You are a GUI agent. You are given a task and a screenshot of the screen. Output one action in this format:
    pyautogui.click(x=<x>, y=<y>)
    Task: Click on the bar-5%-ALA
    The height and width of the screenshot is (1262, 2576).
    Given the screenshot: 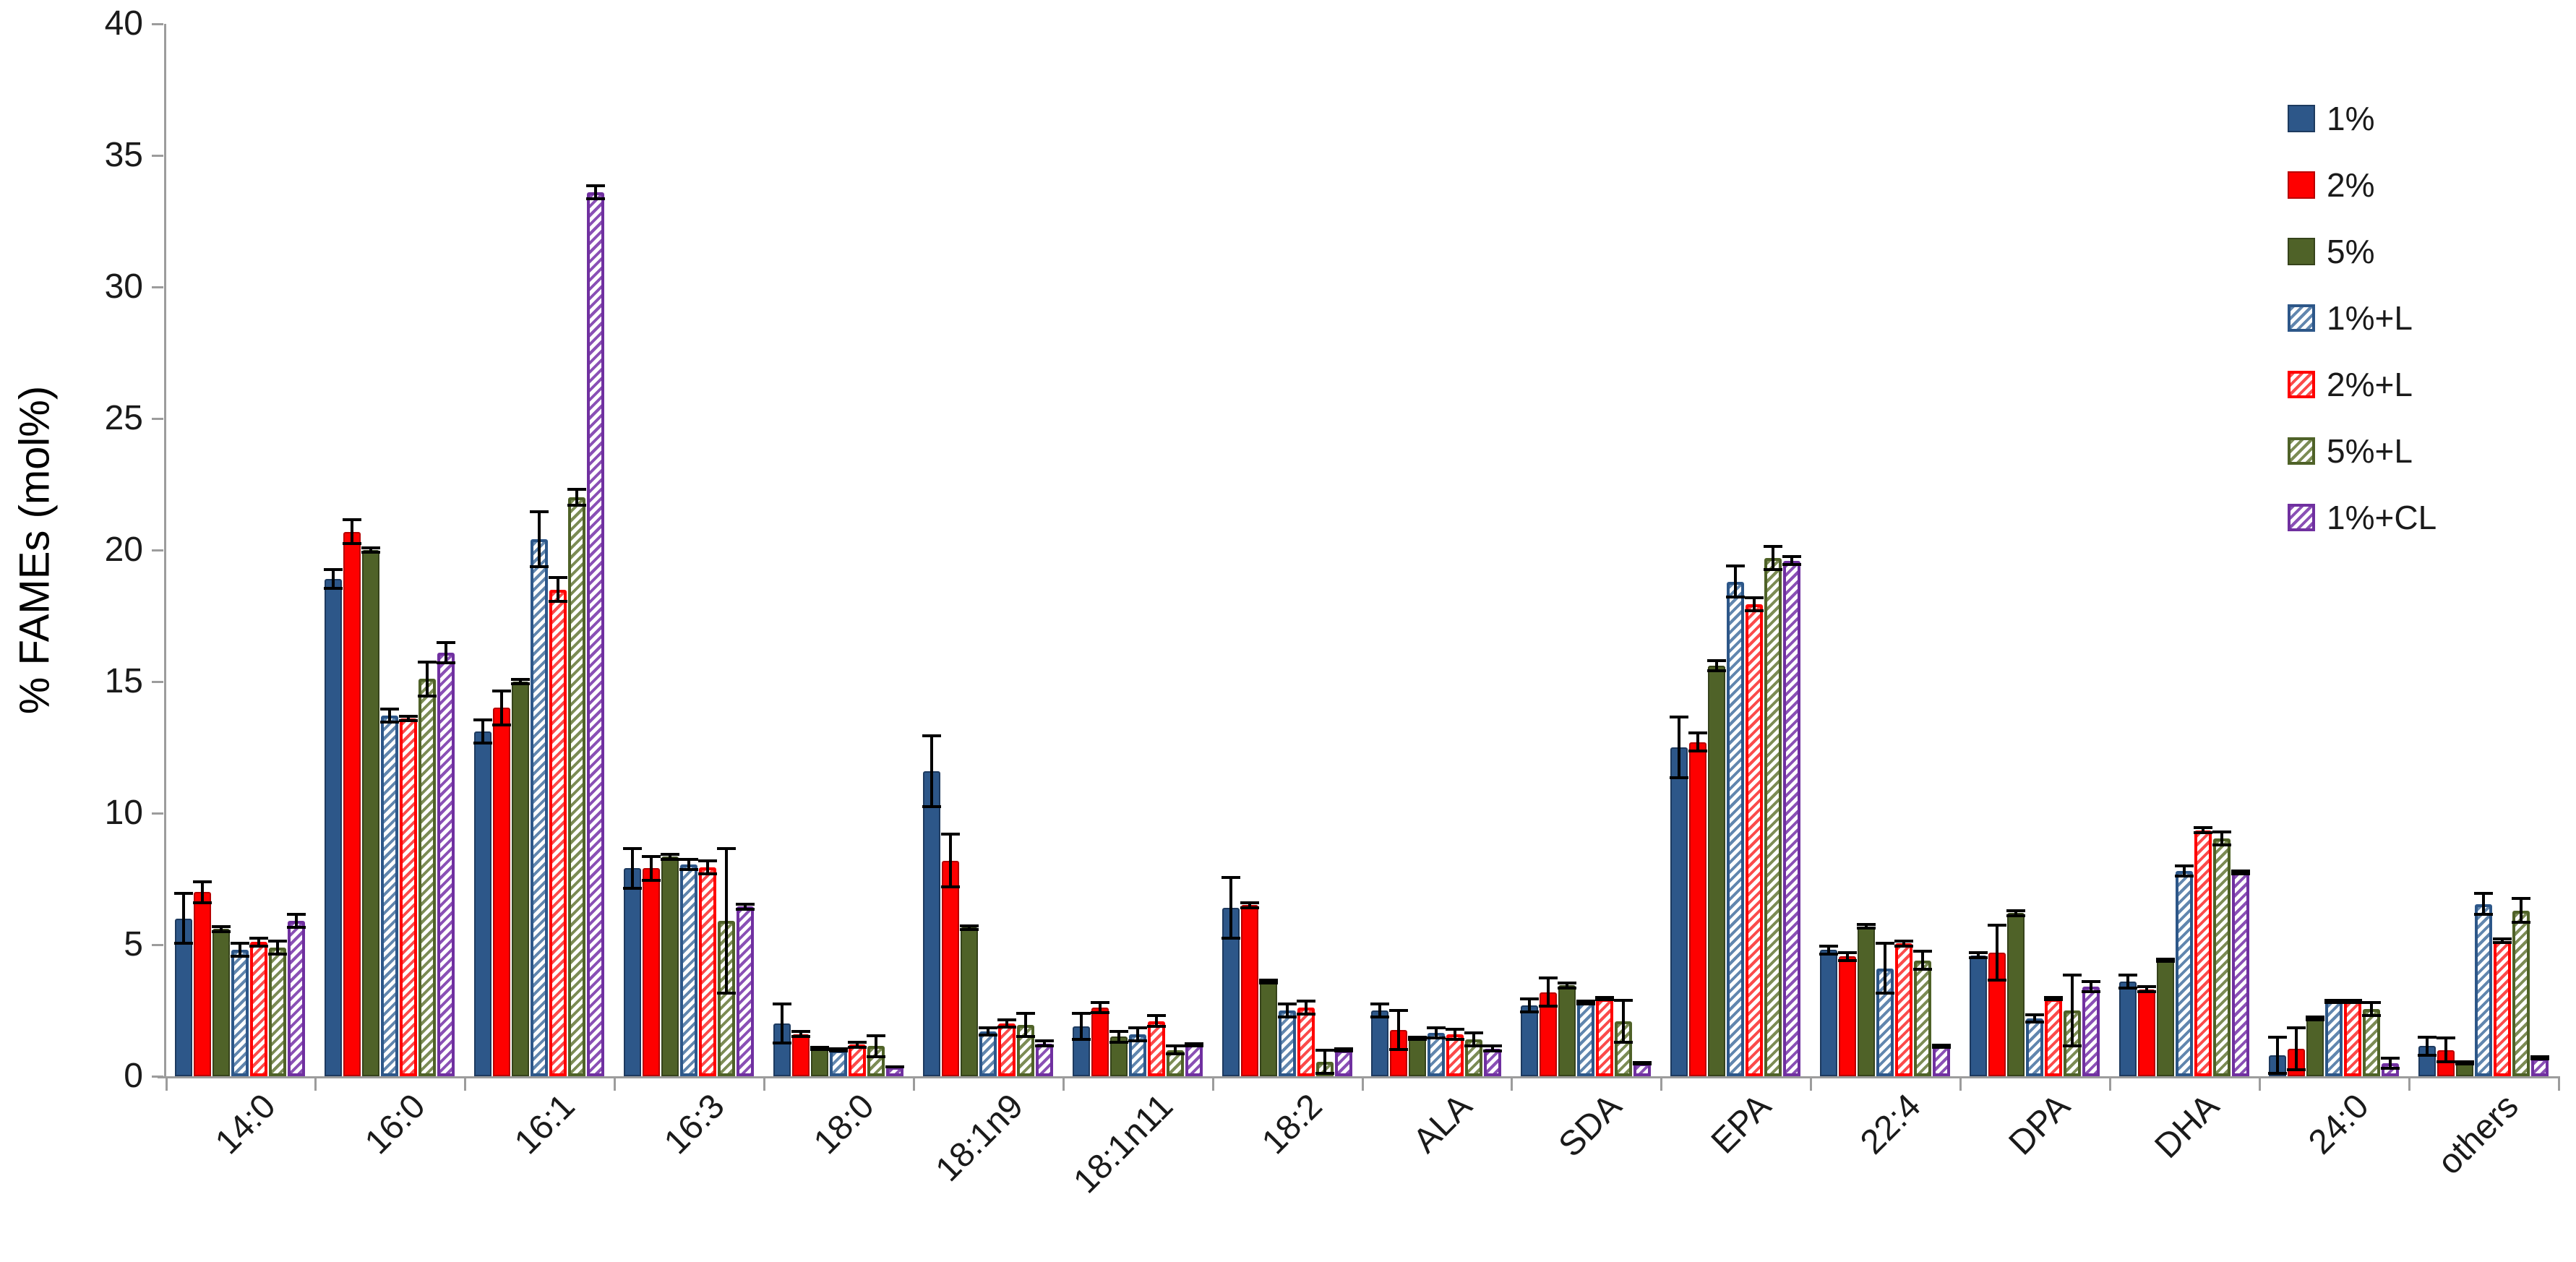 What is the action you would take?
    pyautogui.click(x=1418, y=1057)
    